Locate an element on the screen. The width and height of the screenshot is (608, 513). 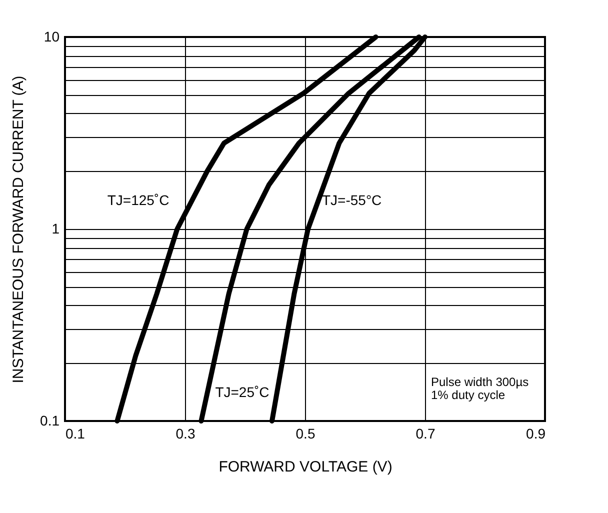
x-tick-label: 0.9 is located at coordinates (536, 434).